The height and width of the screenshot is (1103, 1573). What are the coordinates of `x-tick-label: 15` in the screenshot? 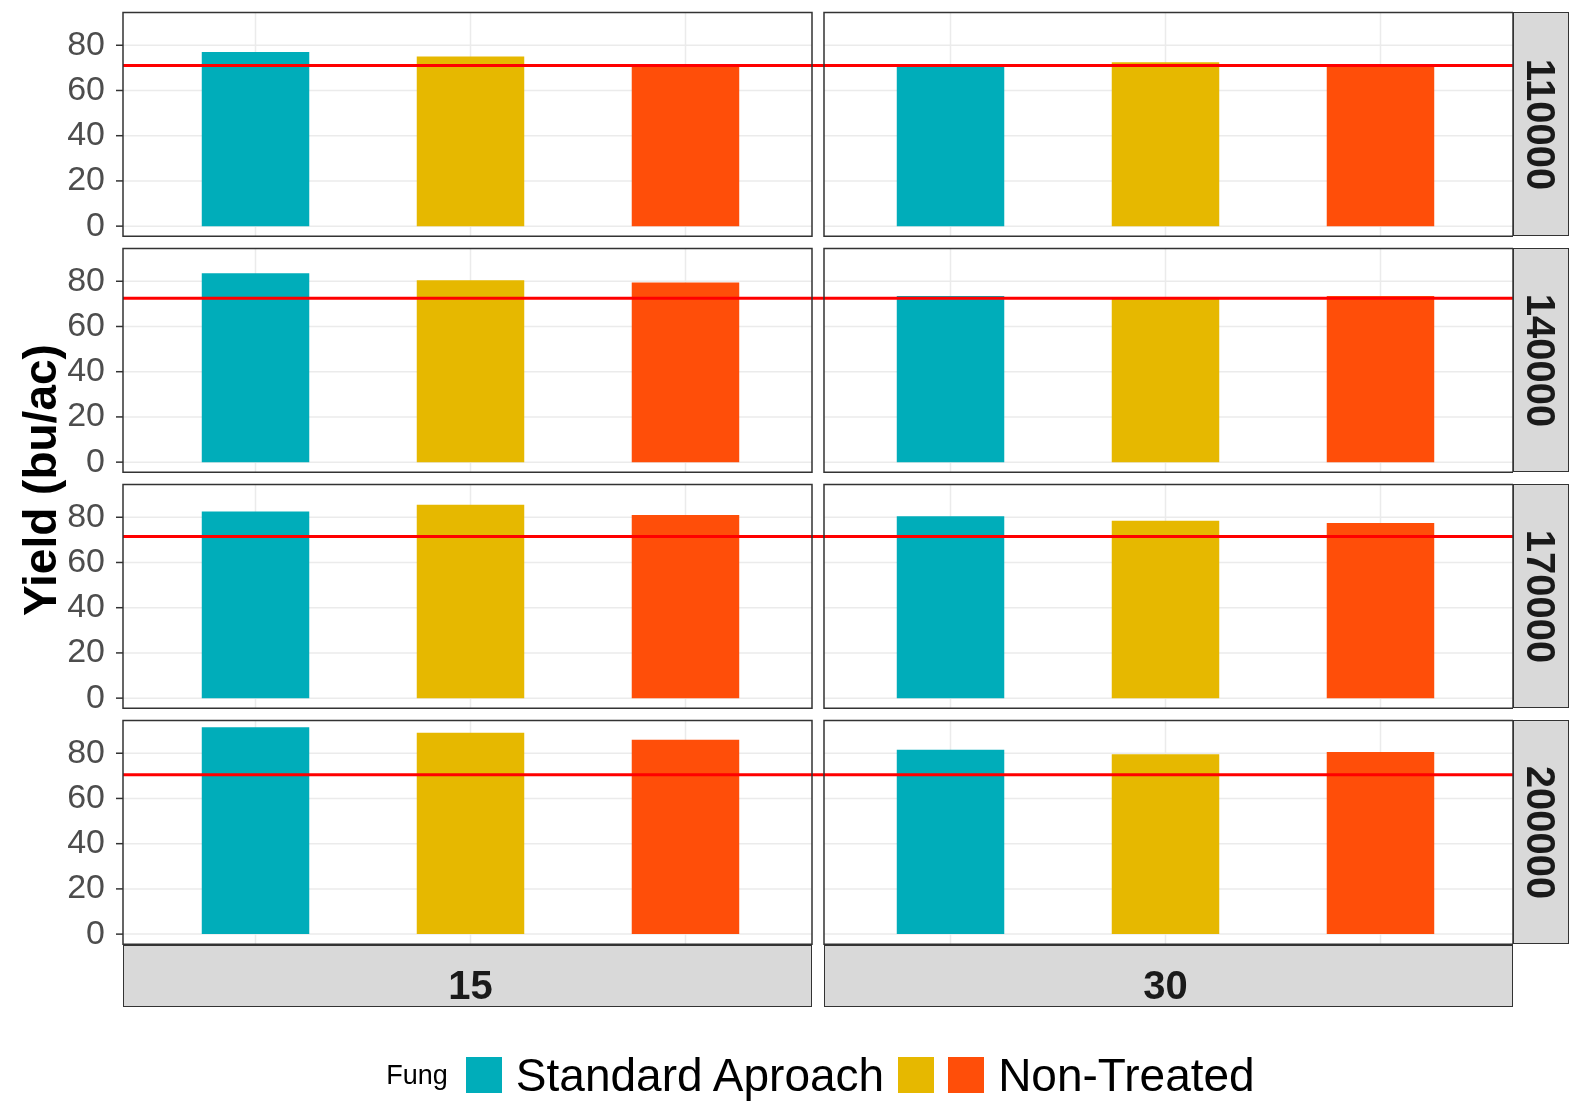 It's located at (470, 984).